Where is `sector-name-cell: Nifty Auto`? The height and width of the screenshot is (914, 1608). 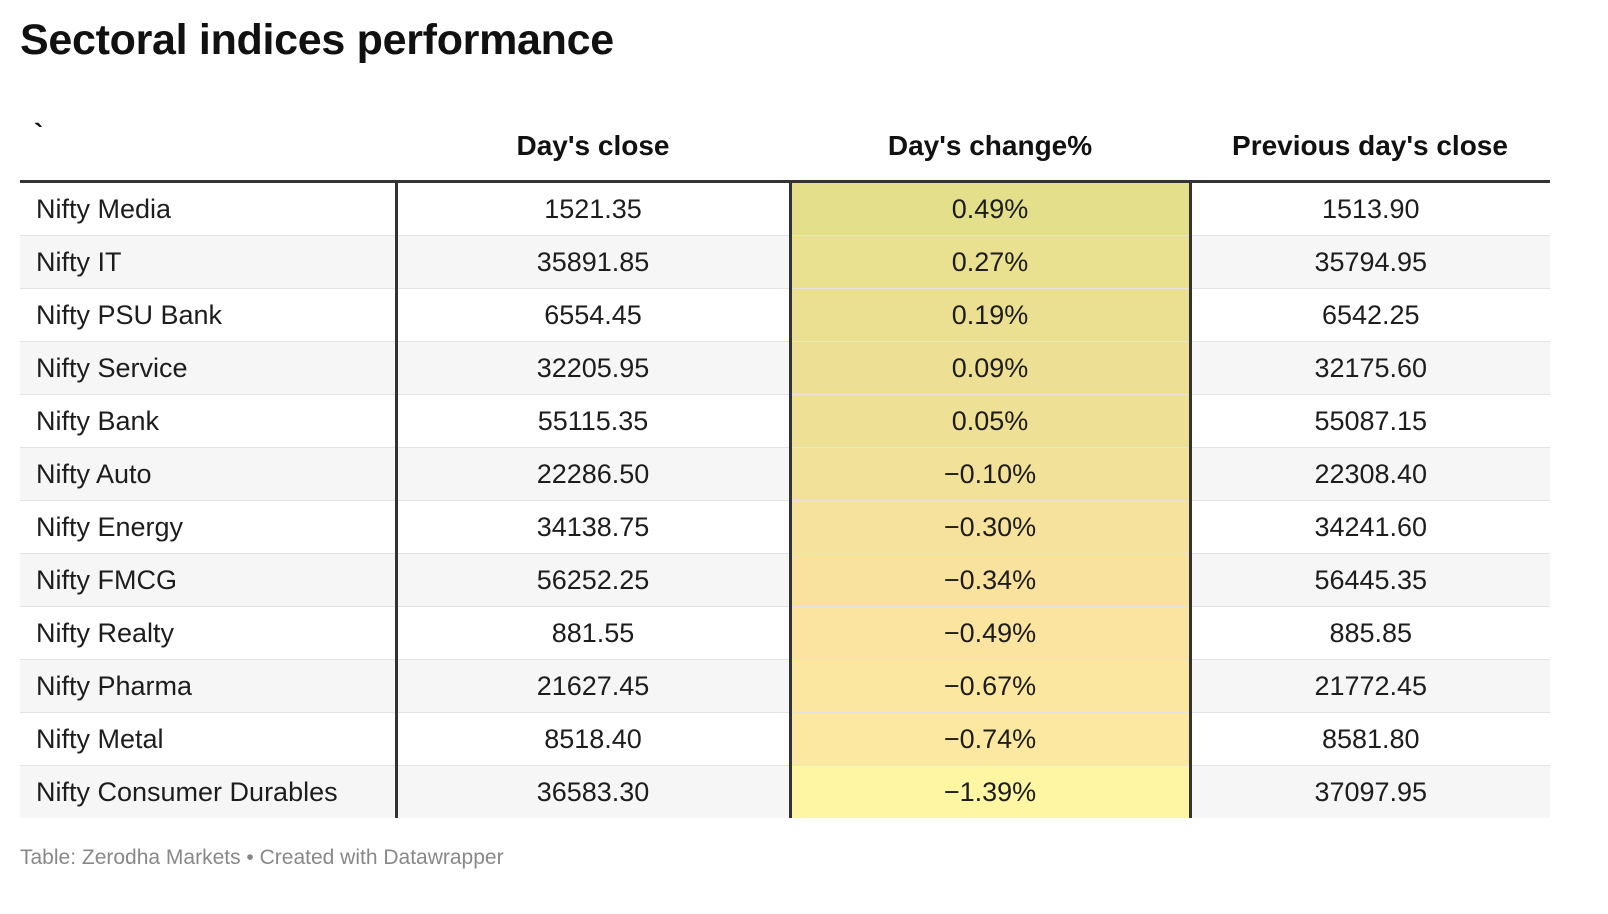
sector-name-cell: Nifty Auto is located at coordinates (208, 474).